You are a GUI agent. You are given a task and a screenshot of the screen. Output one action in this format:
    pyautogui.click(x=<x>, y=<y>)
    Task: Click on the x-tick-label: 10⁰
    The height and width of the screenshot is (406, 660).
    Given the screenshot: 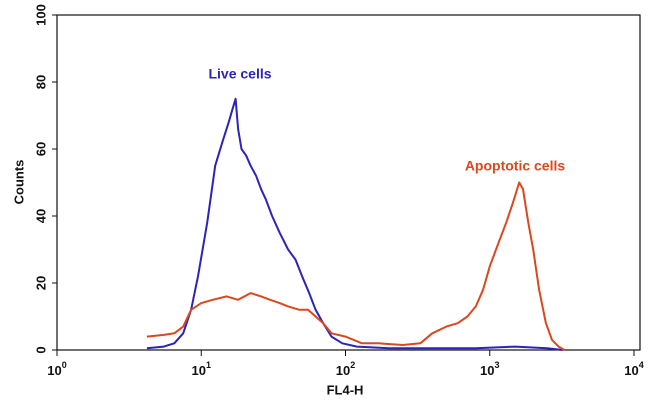 What is the action you would take?
    pyautogui.click(x=56, y=369)
    